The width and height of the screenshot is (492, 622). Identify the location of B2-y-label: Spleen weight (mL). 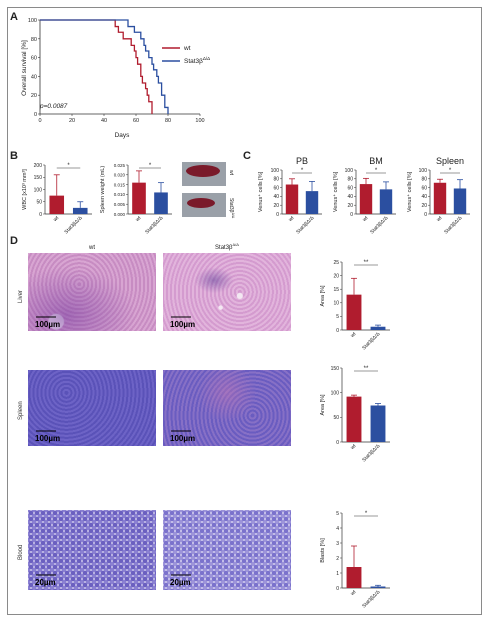
(103, 190).